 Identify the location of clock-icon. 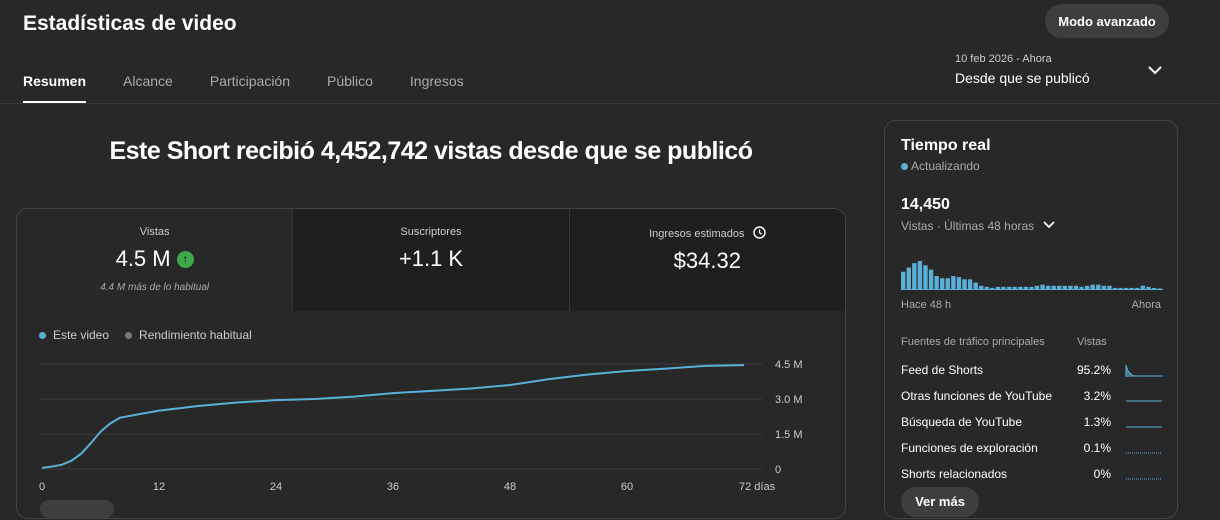
(759, 232).